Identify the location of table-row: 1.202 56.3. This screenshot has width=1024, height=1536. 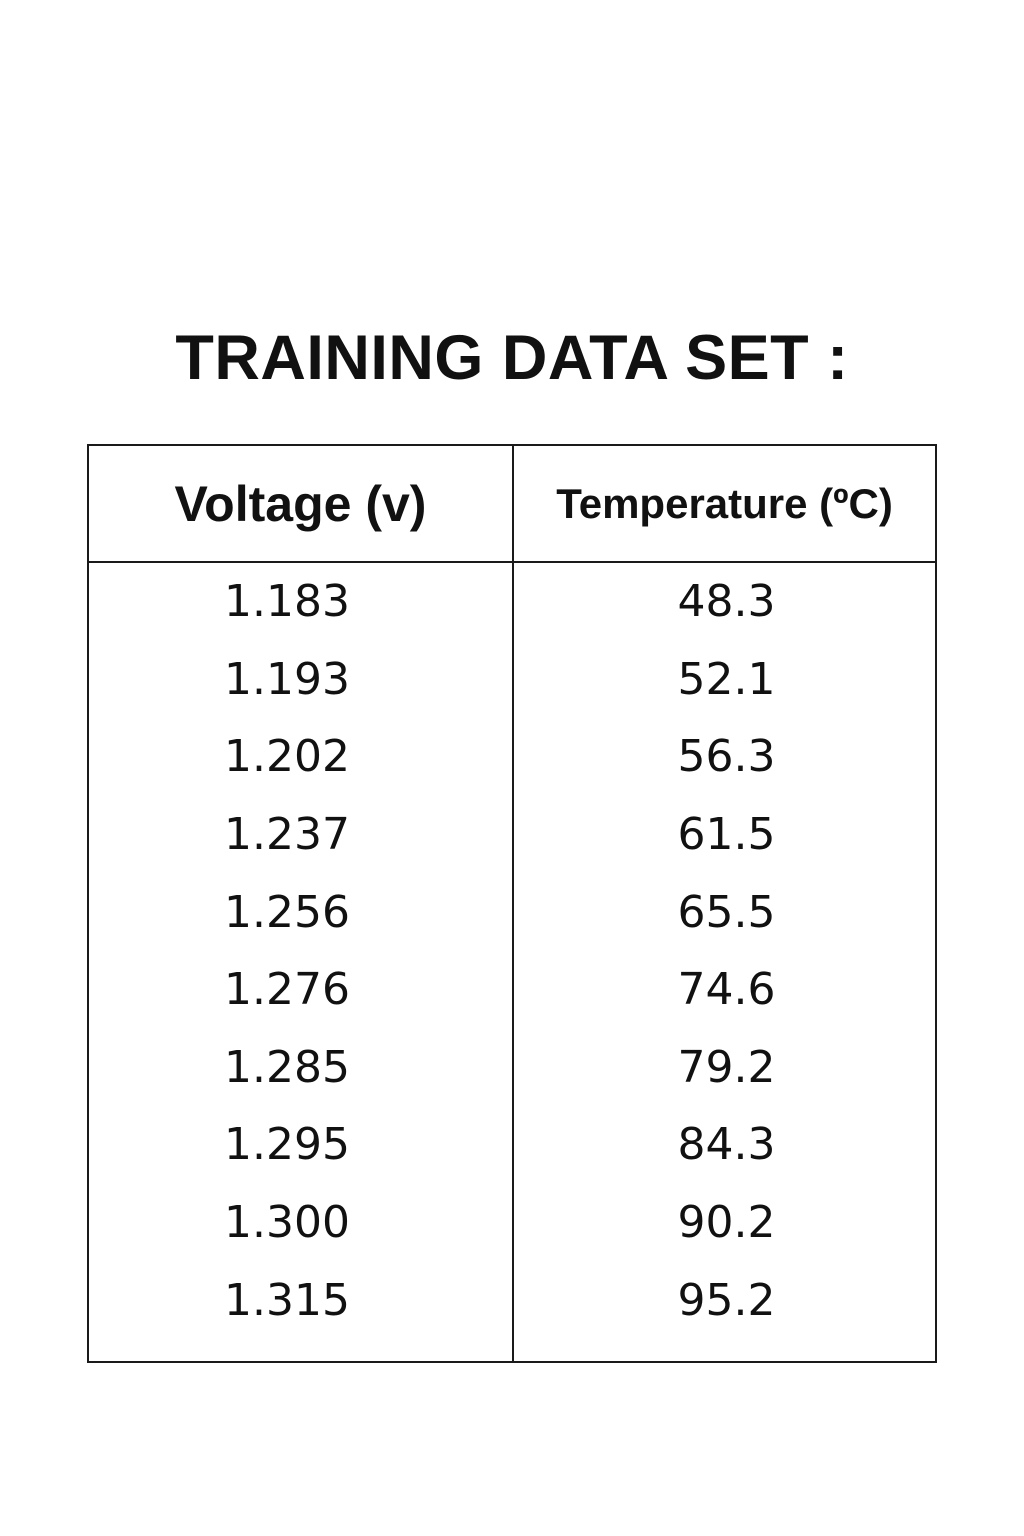
(512, 757).